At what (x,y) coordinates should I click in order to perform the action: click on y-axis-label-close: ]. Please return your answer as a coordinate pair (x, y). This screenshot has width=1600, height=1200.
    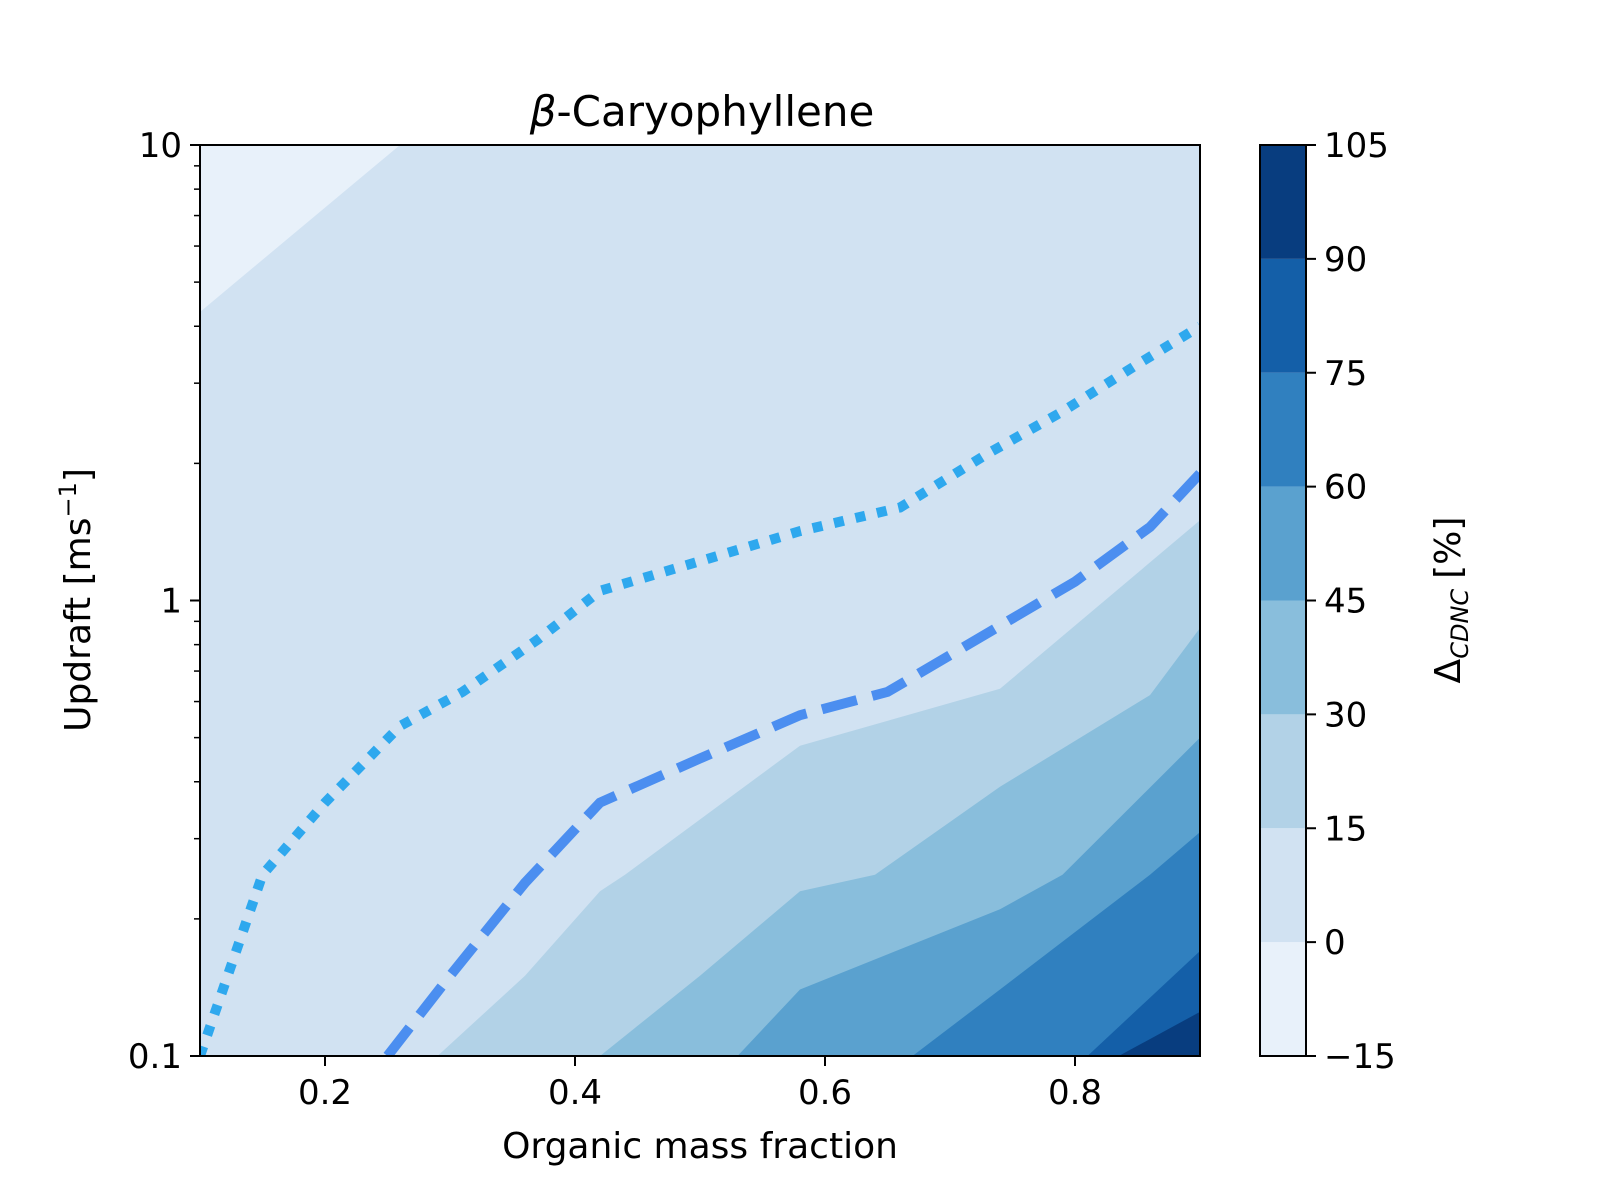
    Looking at the image, I should click on (78, 475).